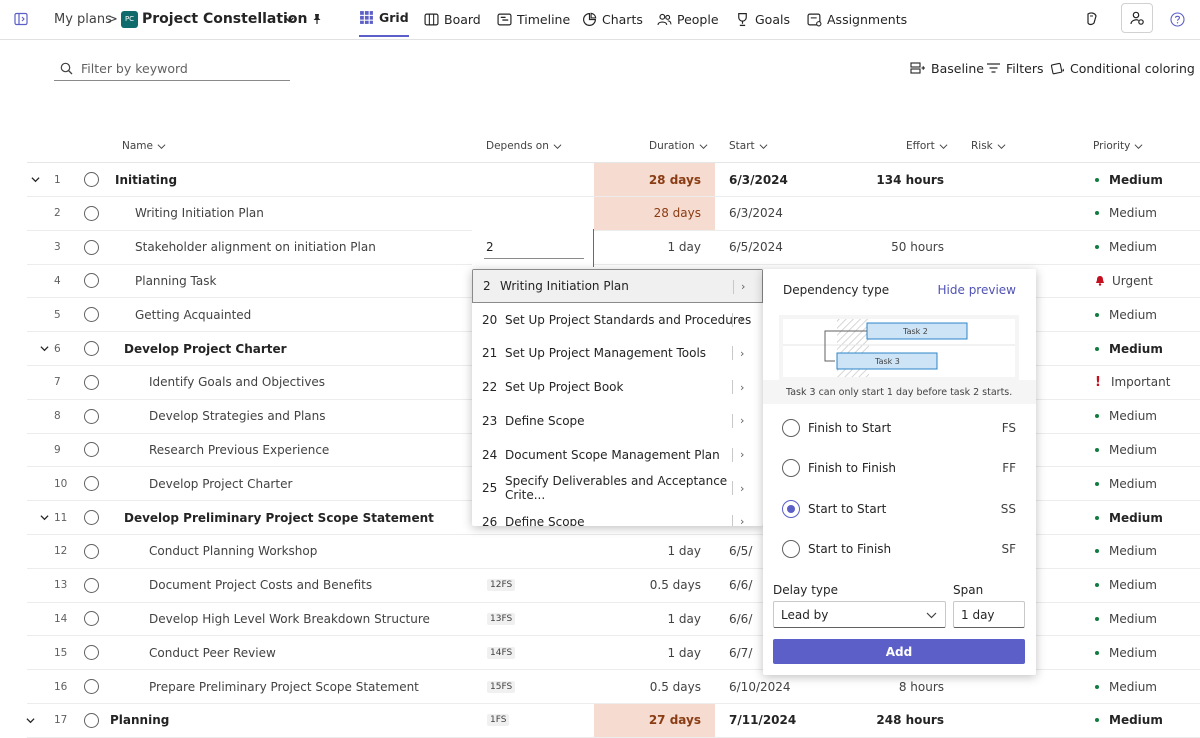 This screenshot has height=738, width=1200. Describe the element at coordinates (237, 416) in the screenshot. I see `task-name: Develop Strategies and Plans` at that location.